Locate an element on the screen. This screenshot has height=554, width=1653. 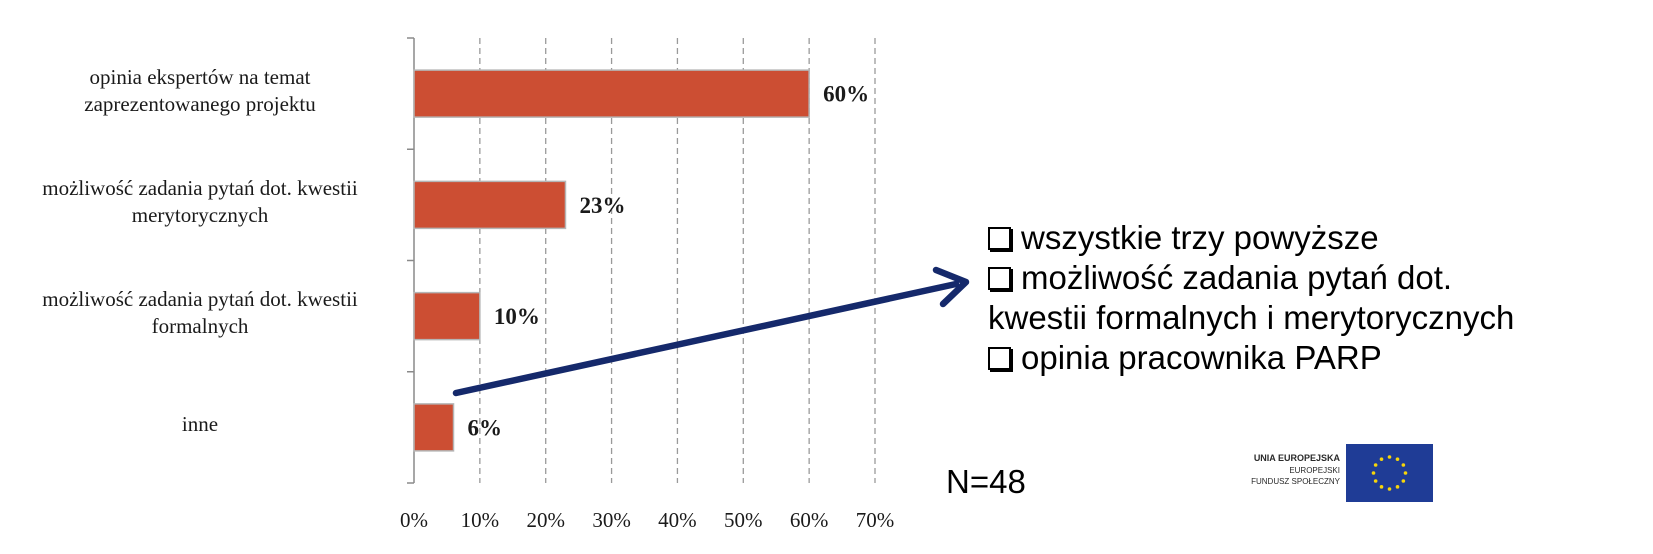
category-label-line: formalnych is located at coordinates (200, 326).